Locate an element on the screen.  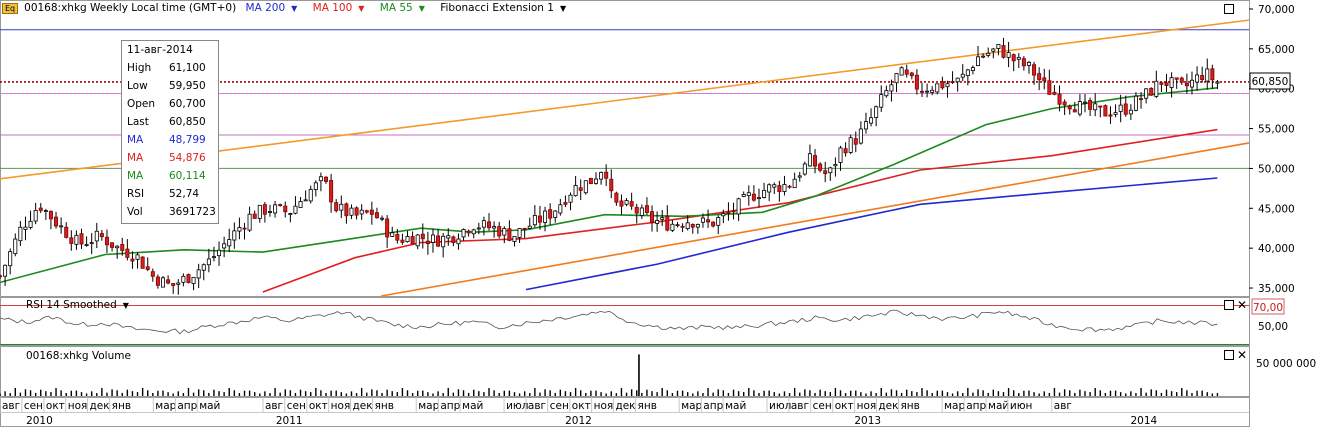
tooltip-row: RSI 52,74 is located at coordinates (170, 194).